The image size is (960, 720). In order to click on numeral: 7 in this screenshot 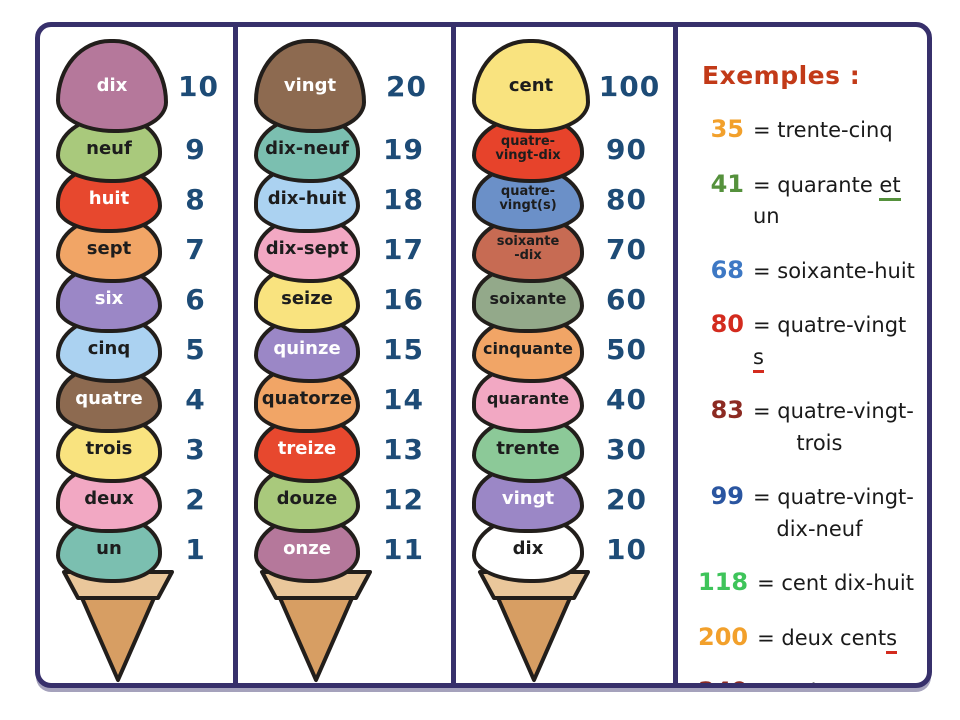, I will do `click(195, 249)`.